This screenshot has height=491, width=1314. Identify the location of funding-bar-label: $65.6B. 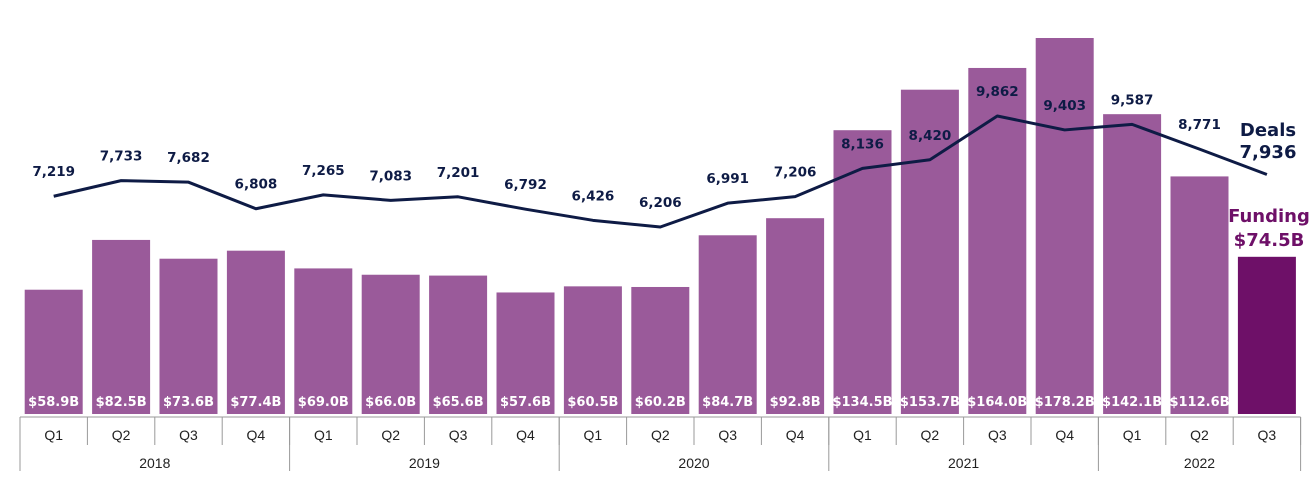
(458, 402).